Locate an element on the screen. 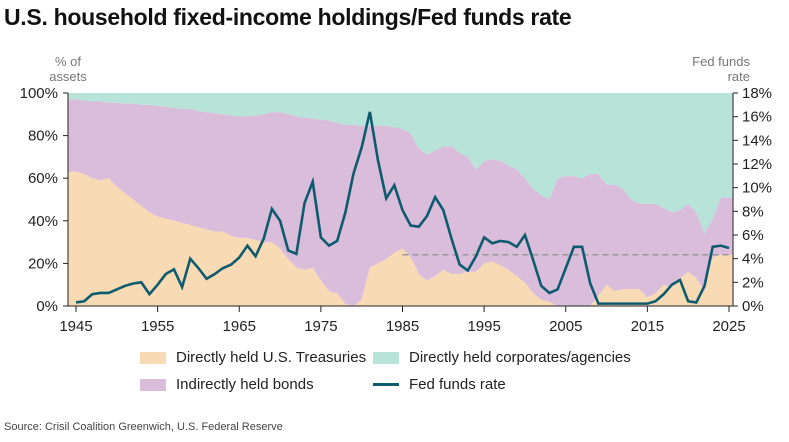 The image size is (789, 442). right-tick-label: 4% is located at coordinates (753, 259).